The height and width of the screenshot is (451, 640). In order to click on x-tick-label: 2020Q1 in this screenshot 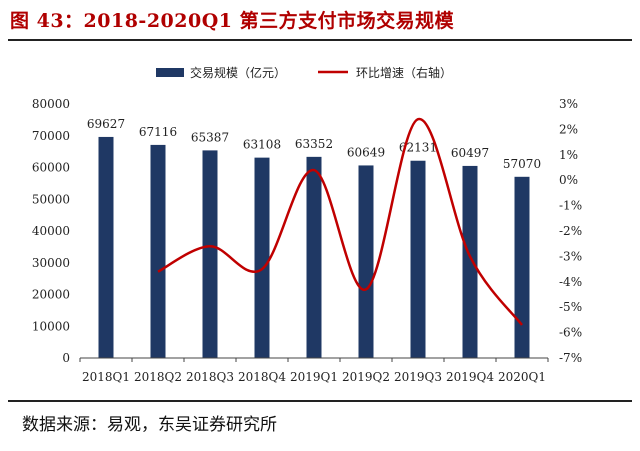, I will do `click(522, 377)`.